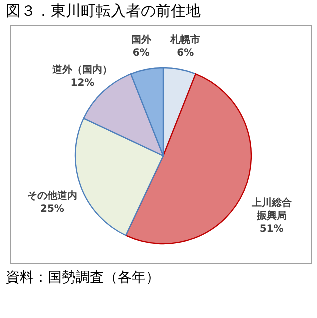 This screenshot has width=317, height=318. I want to click on data-label: 12%, so click(82, 83).